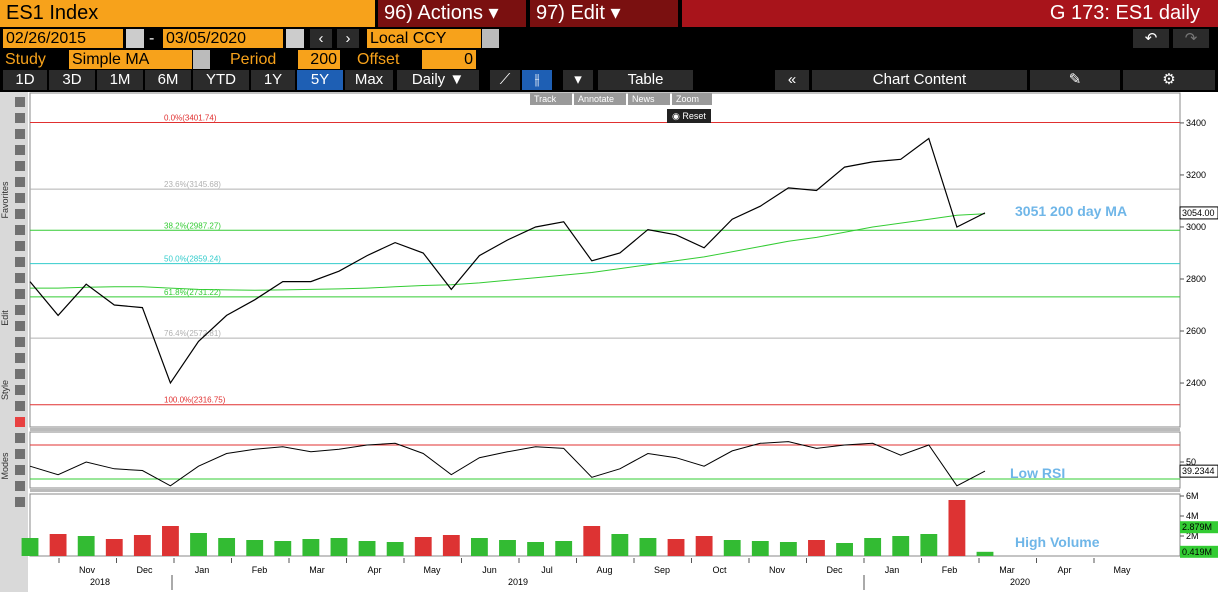 The height and width of the screenshot is (592, 1218). What do you see at coordinates (72, 80) in the screenshot?
I see `period-button: 3D` at bounding box center [72, 80].